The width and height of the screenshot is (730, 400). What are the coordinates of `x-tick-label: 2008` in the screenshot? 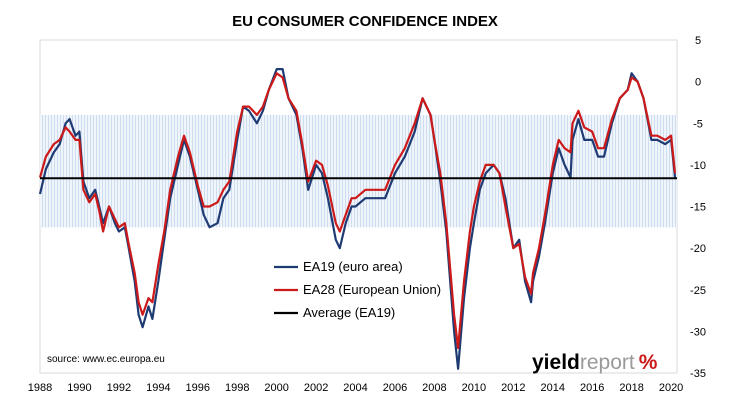 It's located at (434, 388).